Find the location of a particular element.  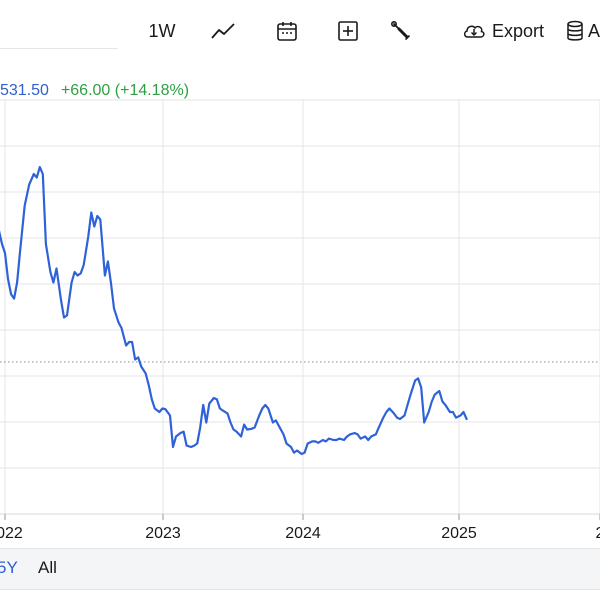

chart-type-button is located at coordinates (223, 31).